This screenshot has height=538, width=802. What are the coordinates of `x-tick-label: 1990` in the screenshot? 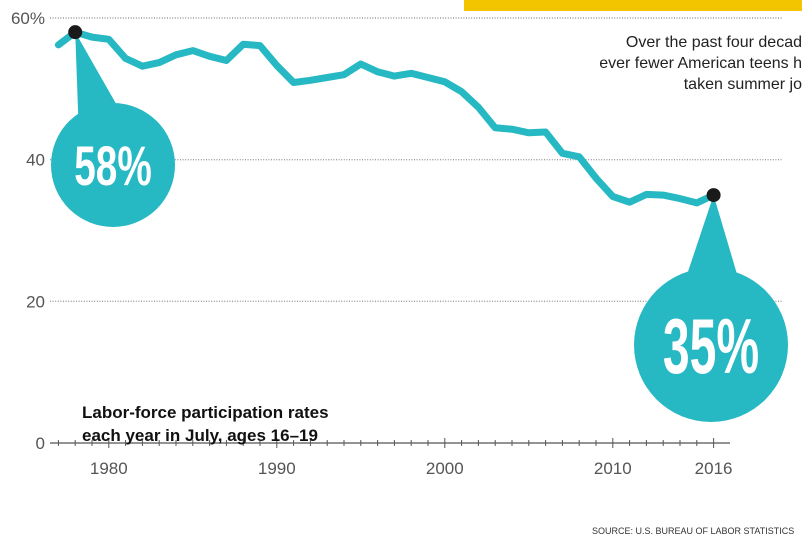 It's located at (277, 468).